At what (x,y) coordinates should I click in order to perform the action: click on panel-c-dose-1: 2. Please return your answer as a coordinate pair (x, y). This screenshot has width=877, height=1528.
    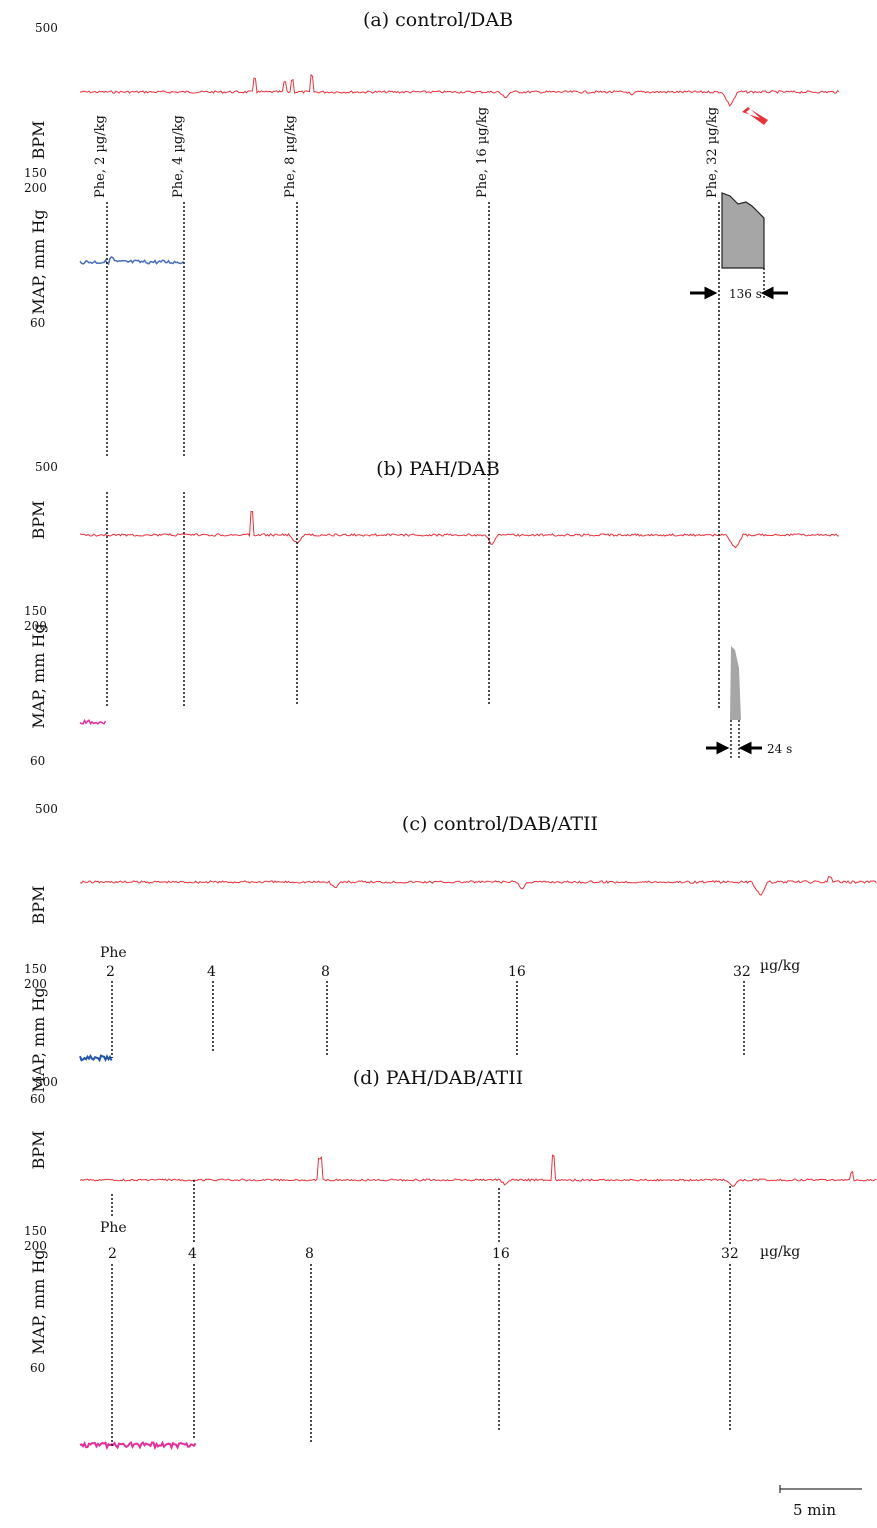
    Looking at the image, I should click on (110, 972).